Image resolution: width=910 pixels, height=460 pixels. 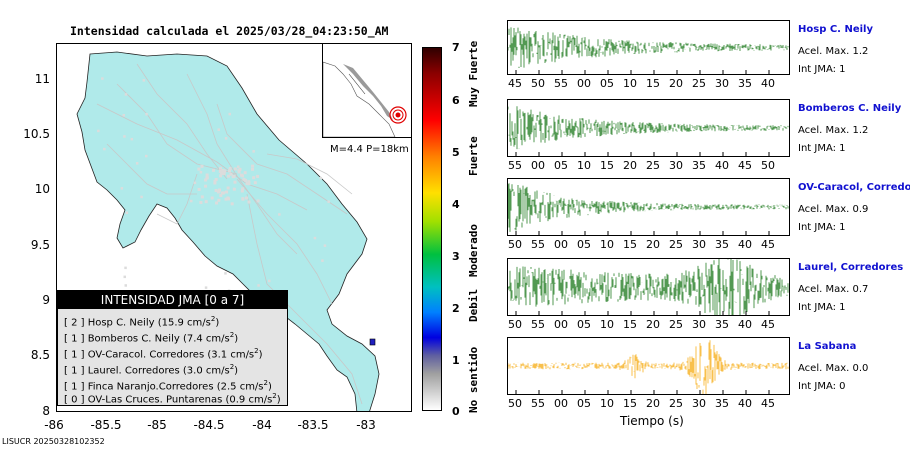 What do you see at coordinates (699, 324) in the screenshot?
I see `trace-tick-label: 30` at bounding box center [699, 324].